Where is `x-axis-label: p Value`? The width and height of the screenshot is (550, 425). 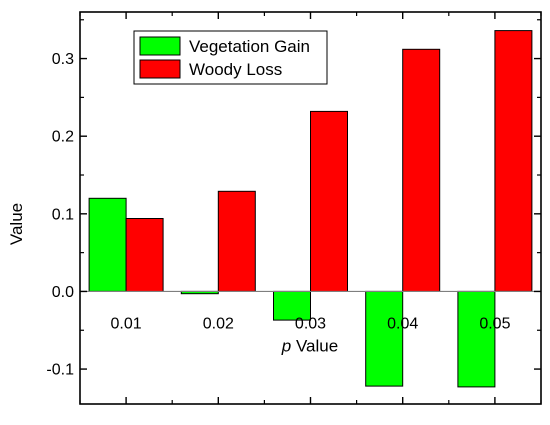 x-axis-label: p Value is located at coordinates (309, 345).